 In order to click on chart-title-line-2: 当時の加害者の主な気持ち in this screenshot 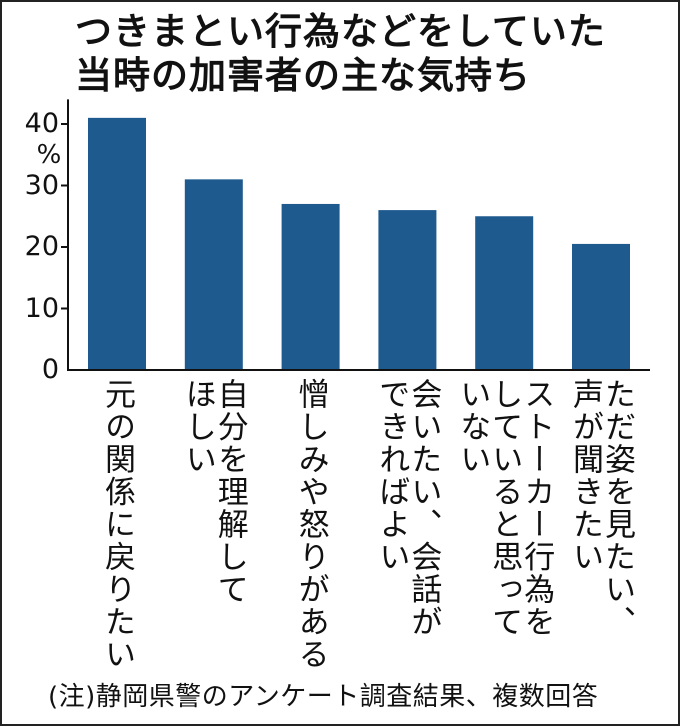, I will do `click(303, 75)`.